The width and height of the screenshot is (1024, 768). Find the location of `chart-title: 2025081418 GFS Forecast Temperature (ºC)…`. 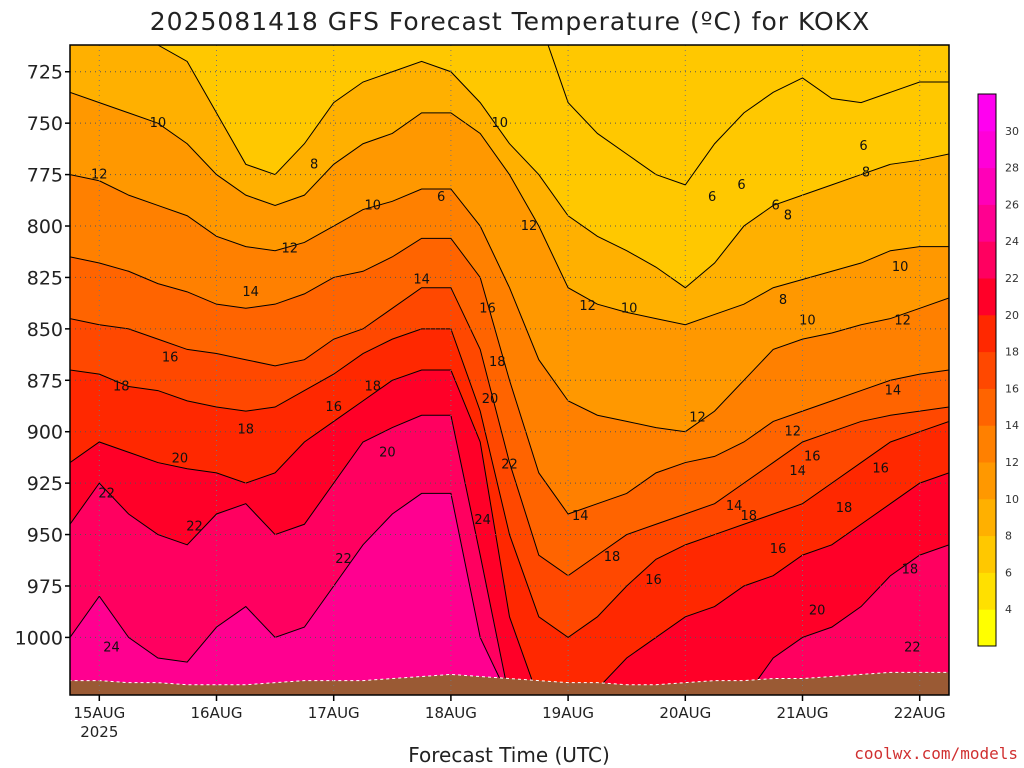

chart-title: 2025081418 GFS Forecast Temperature (ºC)… is located at coordinates (510, 21).